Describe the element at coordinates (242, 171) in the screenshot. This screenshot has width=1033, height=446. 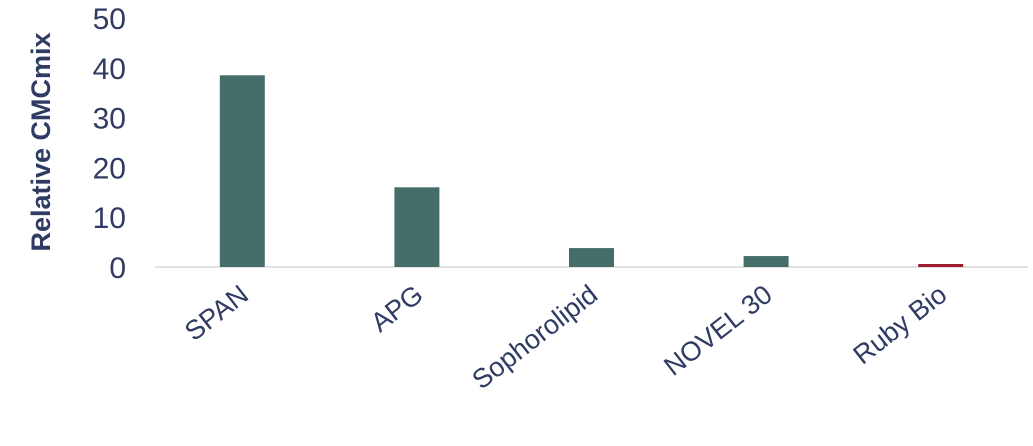
I see `bar-span` at that location.